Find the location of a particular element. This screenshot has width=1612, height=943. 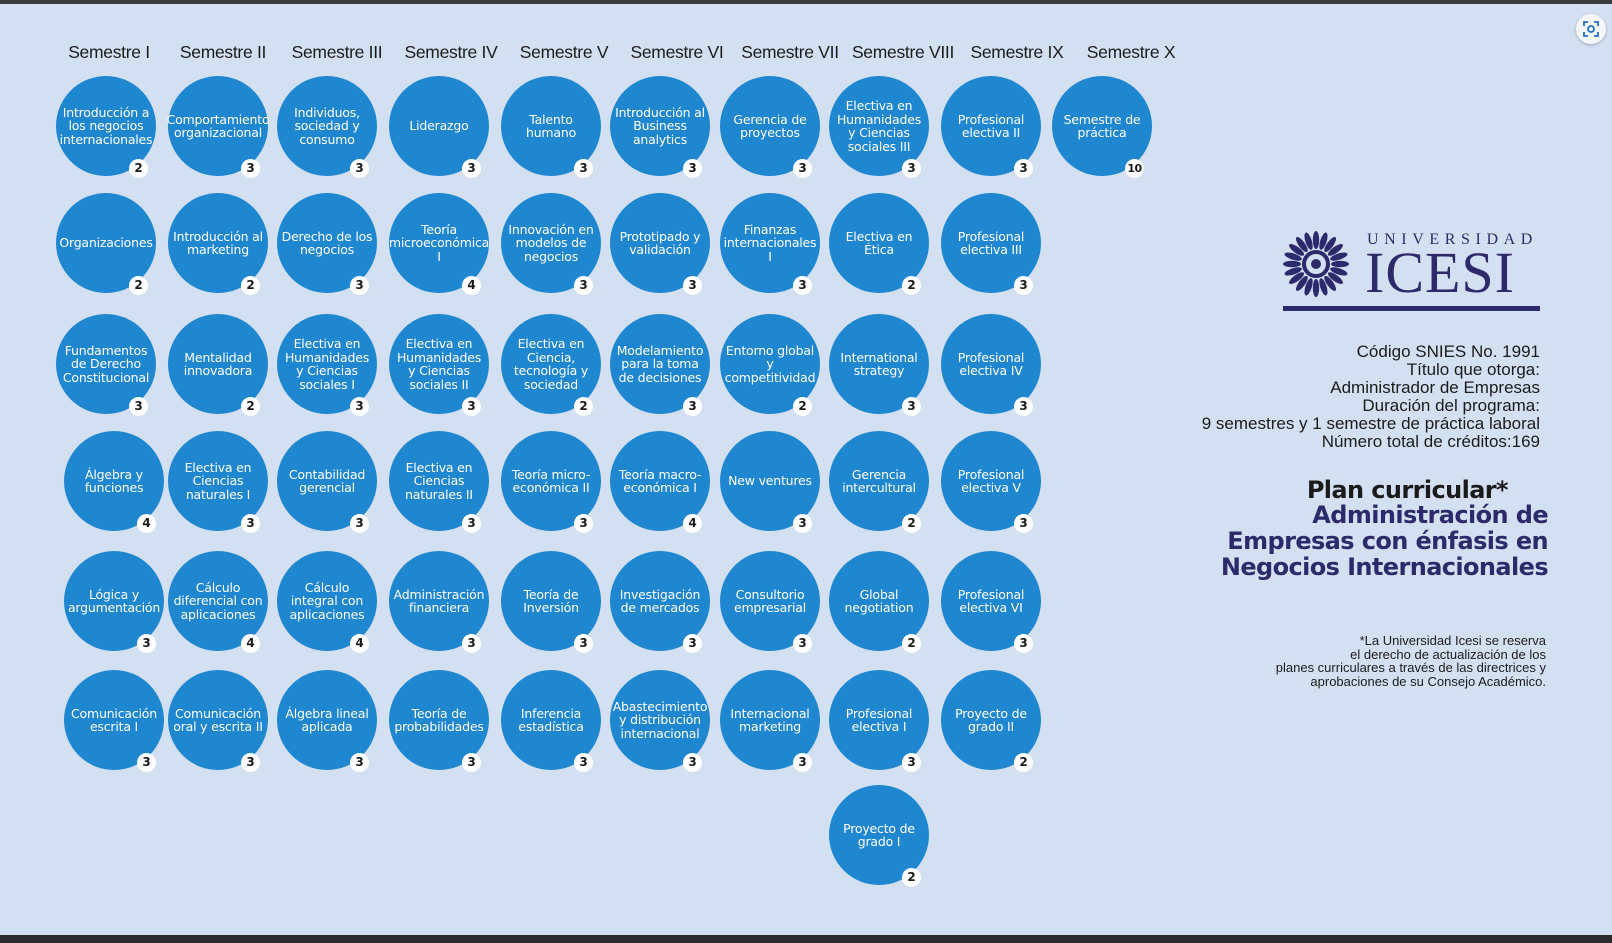

course-name: Teoría micro-económica II is located at coordinates (551, 480).